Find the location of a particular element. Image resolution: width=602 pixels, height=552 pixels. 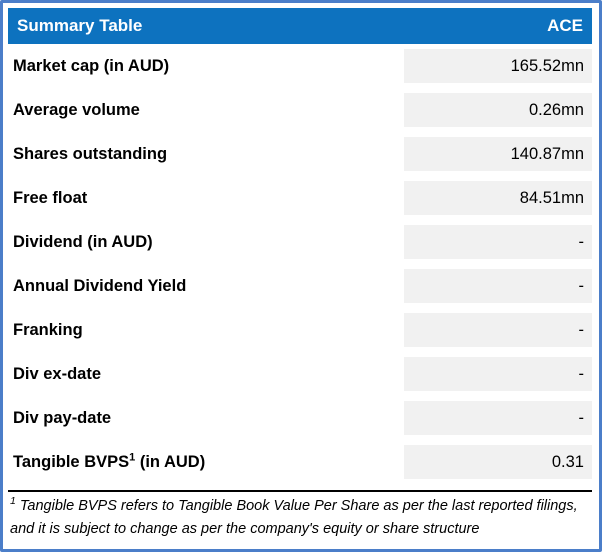

row-label: Div pay-date is located at coordinates (59, 418).